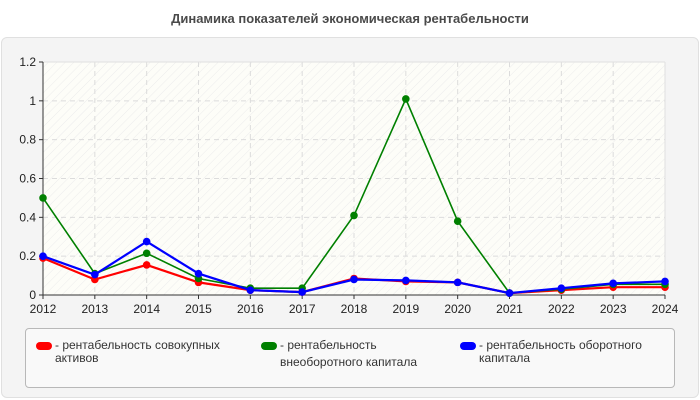 This screenshot has height=400, width=700. Describe the element at coordinates (665, 309) in the screenshot. I see `x-tick-label: 2024` at that location.